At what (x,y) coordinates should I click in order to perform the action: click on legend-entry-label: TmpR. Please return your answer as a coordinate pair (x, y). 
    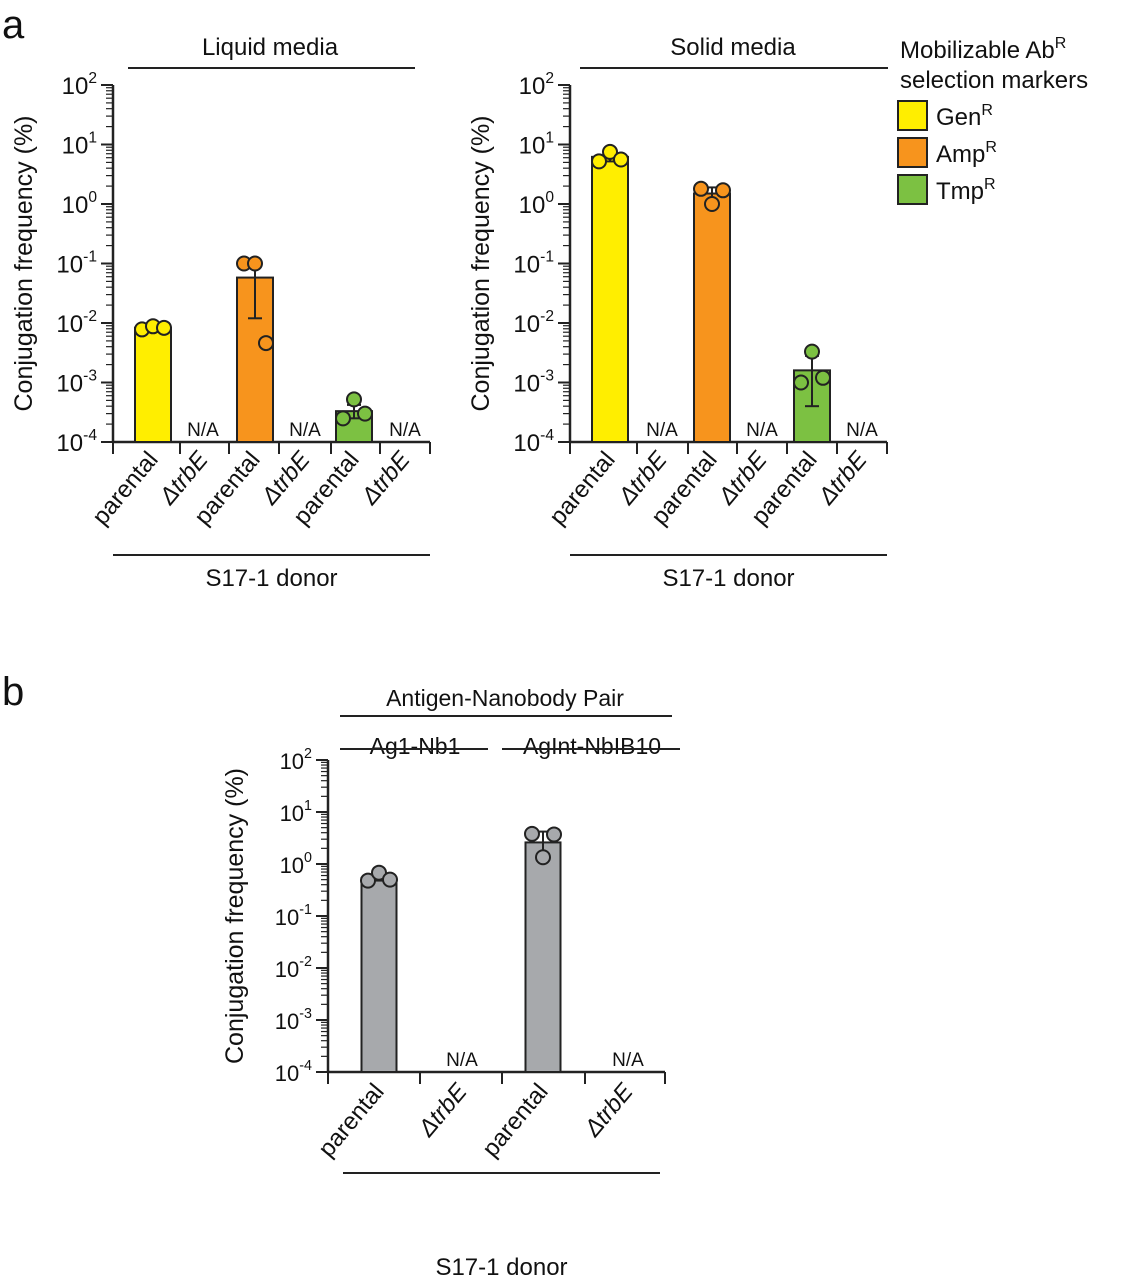
    Looking at the image, I should click on (966, 190).